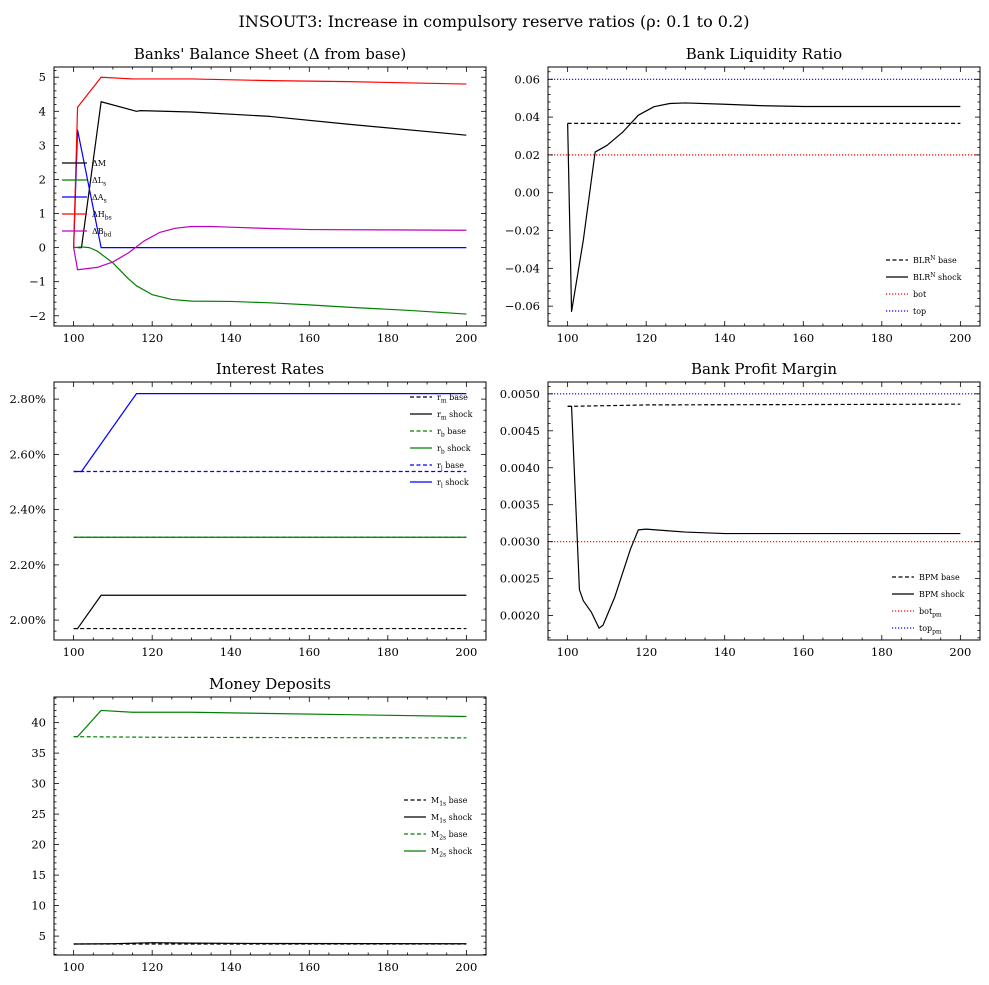 The width and height of the screenshot is (989, 985). I want to click on legend-label: BPM base, so click(939, 577).